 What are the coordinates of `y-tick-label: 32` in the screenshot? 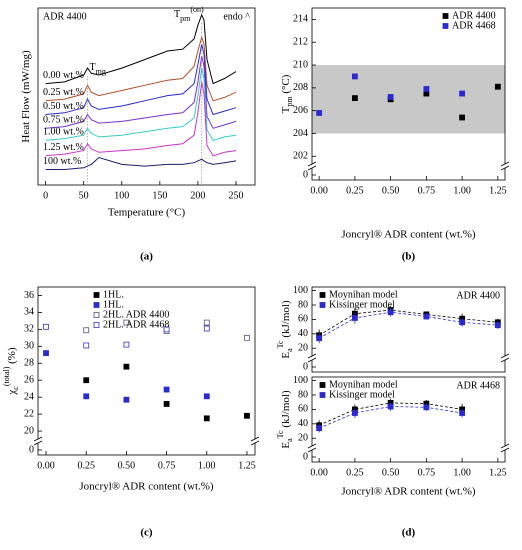 It's located at (29, 329).